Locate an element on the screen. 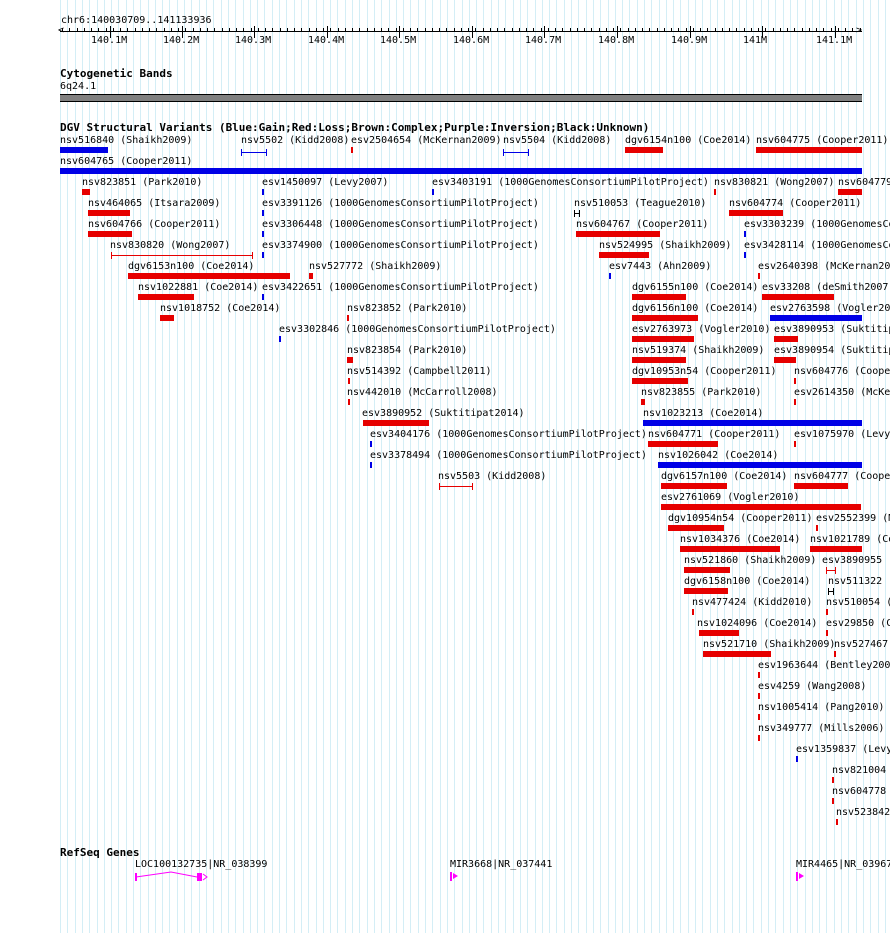  variant-label: nsv604777 (Coope is located at coordinates (842, 476).